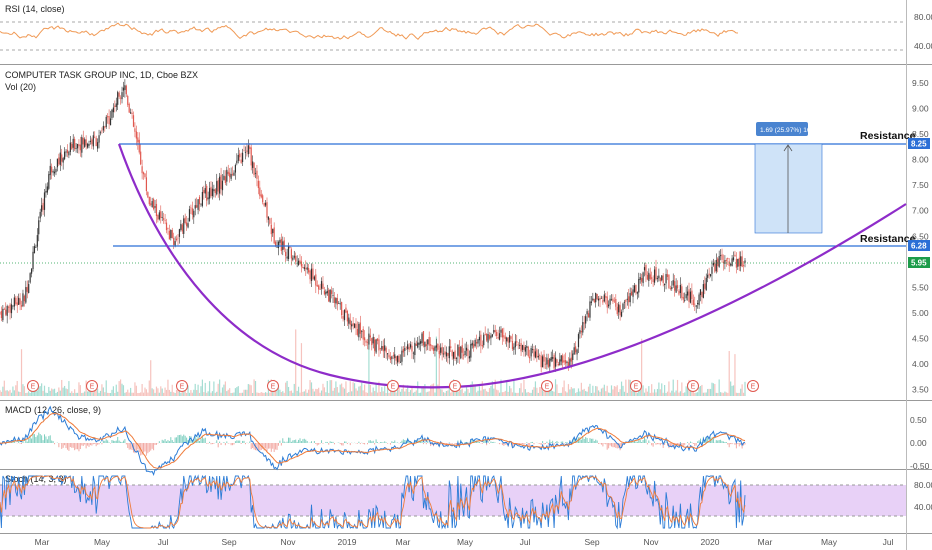  I want to click on time-label: May, so click(102, 542).